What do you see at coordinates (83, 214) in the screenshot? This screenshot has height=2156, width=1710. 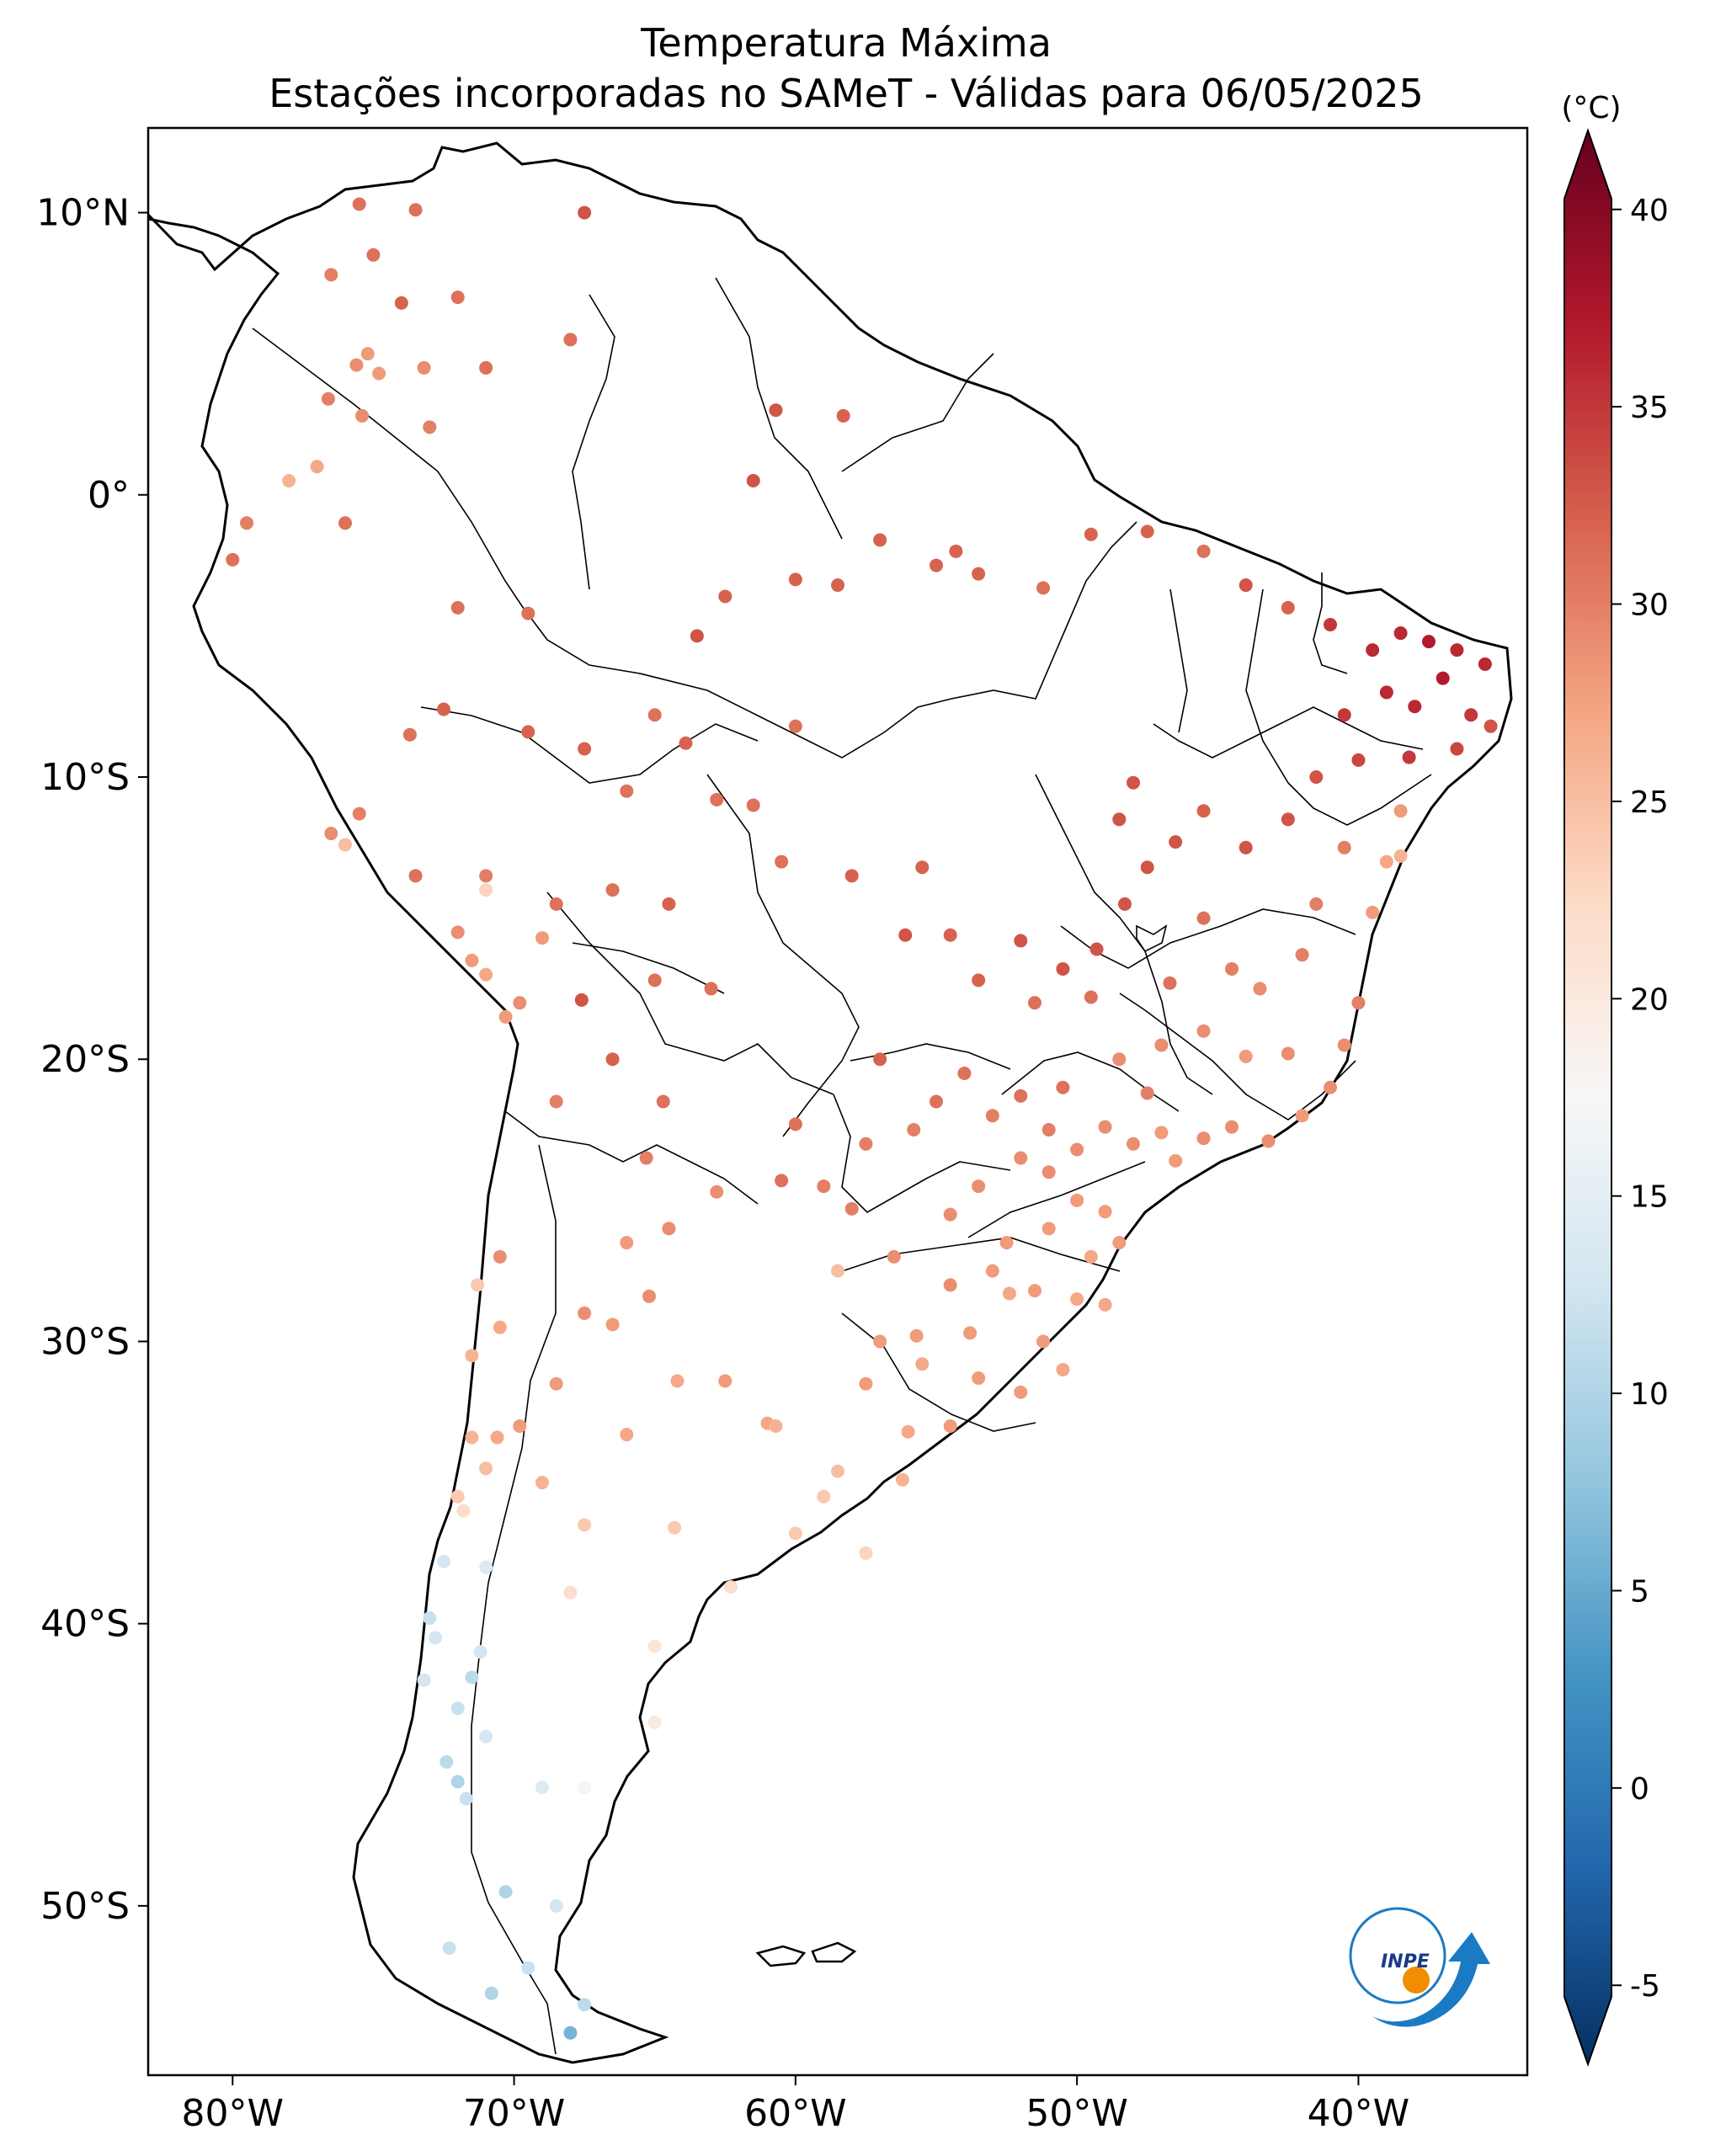 I see `lat-tick-label: 10°N` at bounding box center [83, 214].